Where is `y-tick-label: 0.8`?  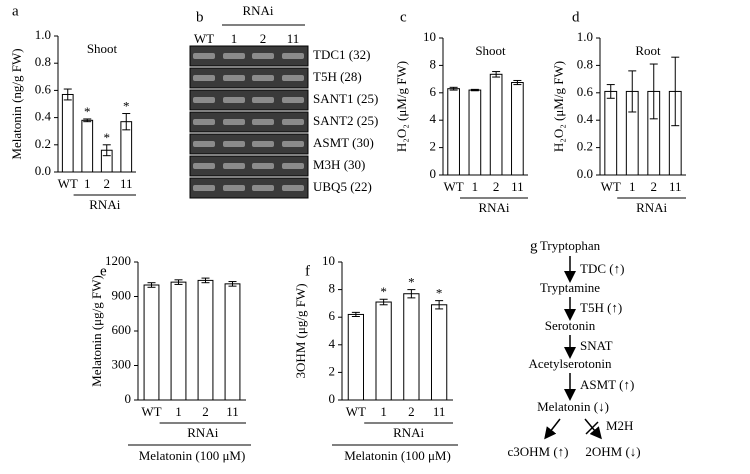 y-tick-label: 0.8 is located at coordinates (43, 61).